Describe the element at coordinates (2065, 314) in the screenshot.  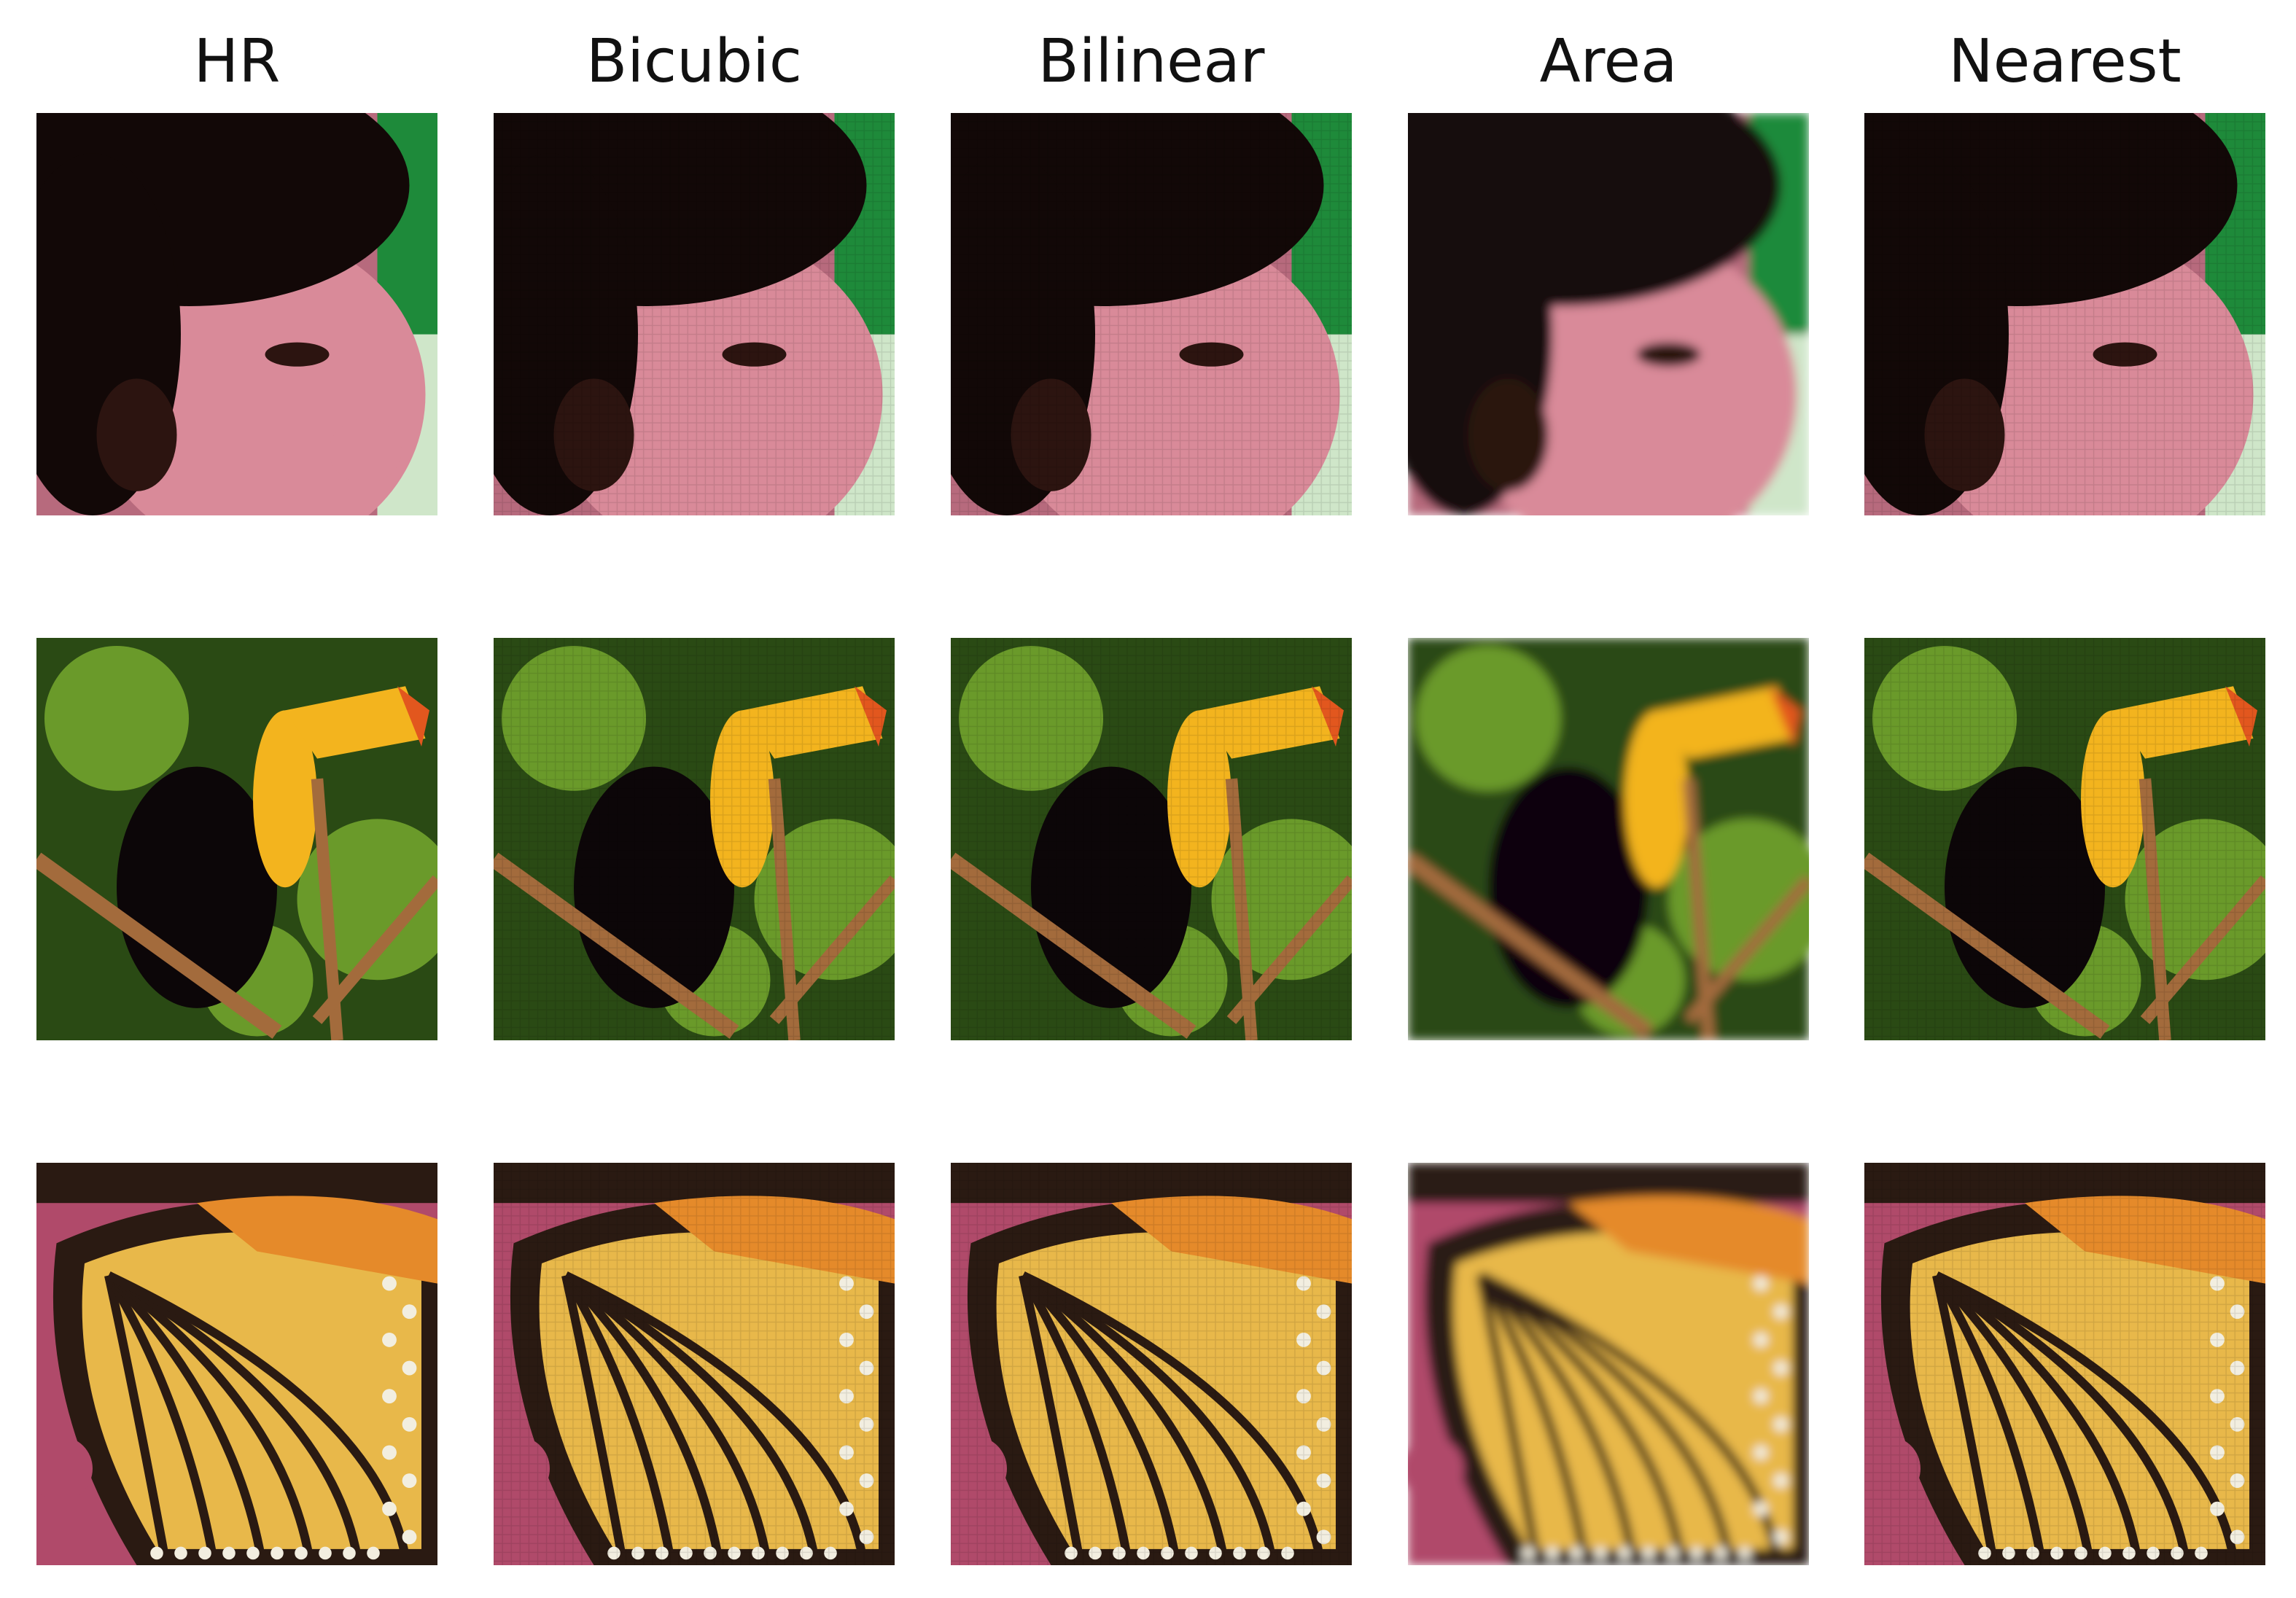
I see `child-face-nearest-image` at that location.